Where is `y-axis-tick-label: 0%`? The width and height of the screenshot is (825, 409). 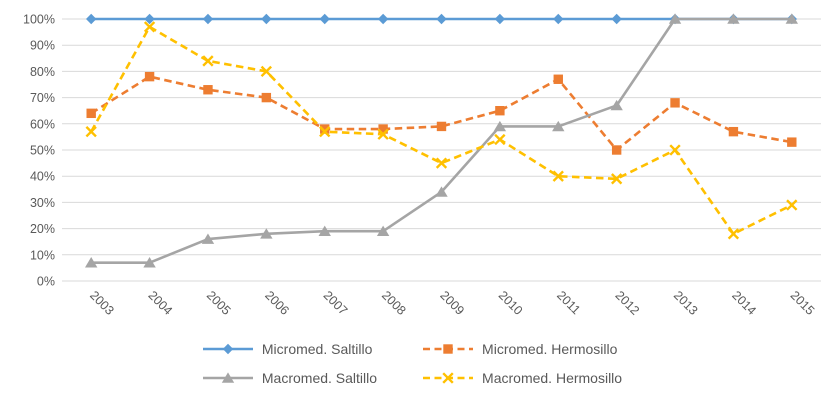
y-axis-tick-label: 0% is located at coordinates (46, 282).